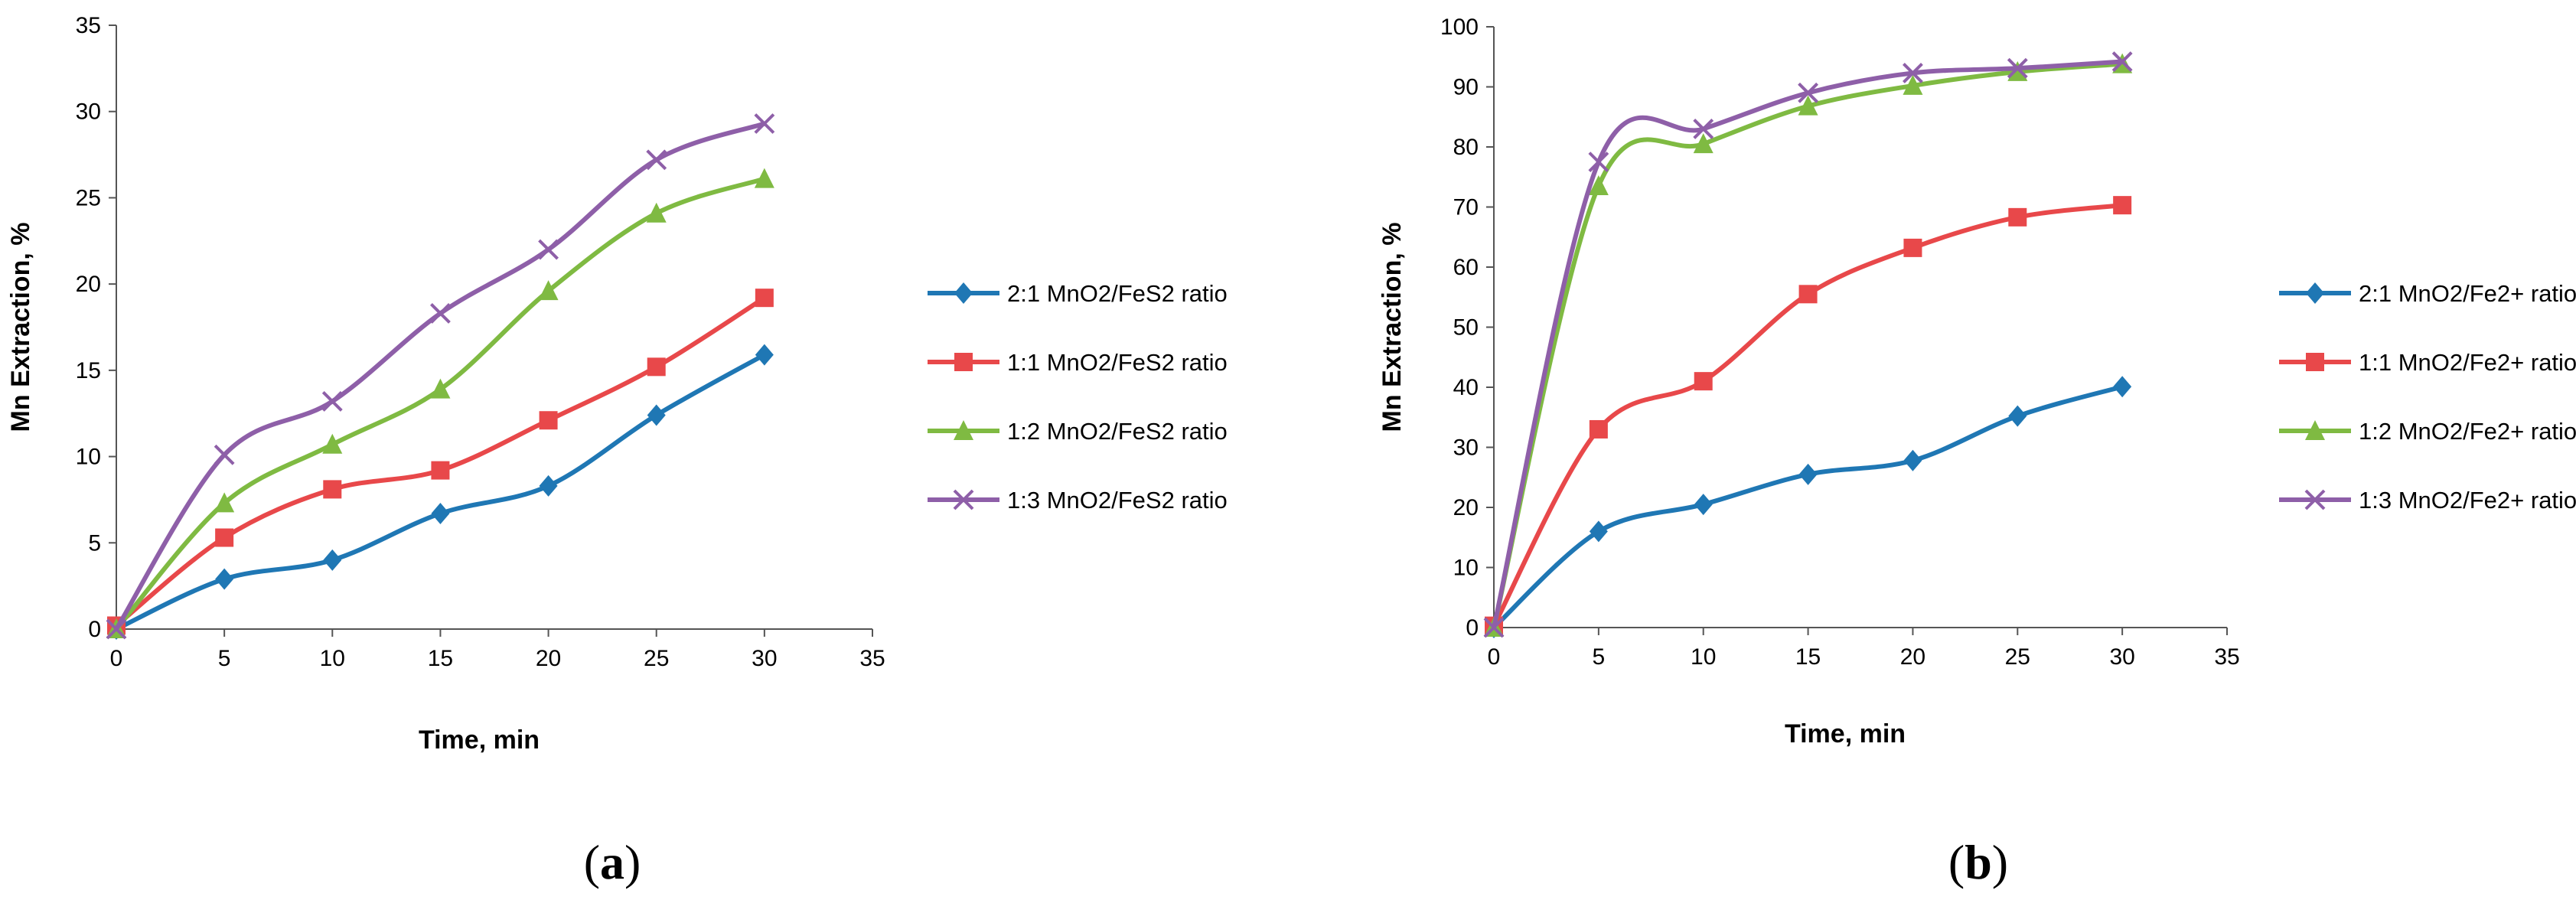  I want to click on chart-b-legend-entry: 1:3 MnO2/Fe2+ ratio, so click(2427, 500).